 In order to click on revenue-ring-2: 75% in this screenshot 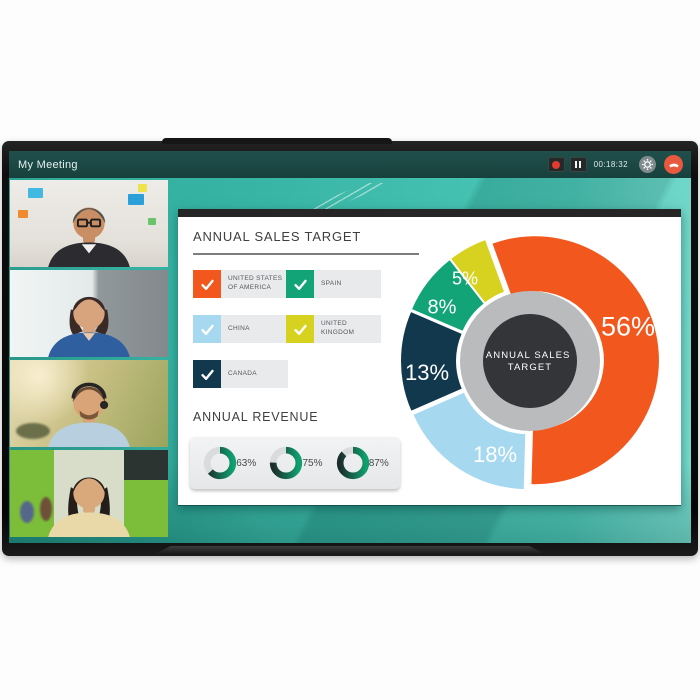, I will do `click(295, 463)`.